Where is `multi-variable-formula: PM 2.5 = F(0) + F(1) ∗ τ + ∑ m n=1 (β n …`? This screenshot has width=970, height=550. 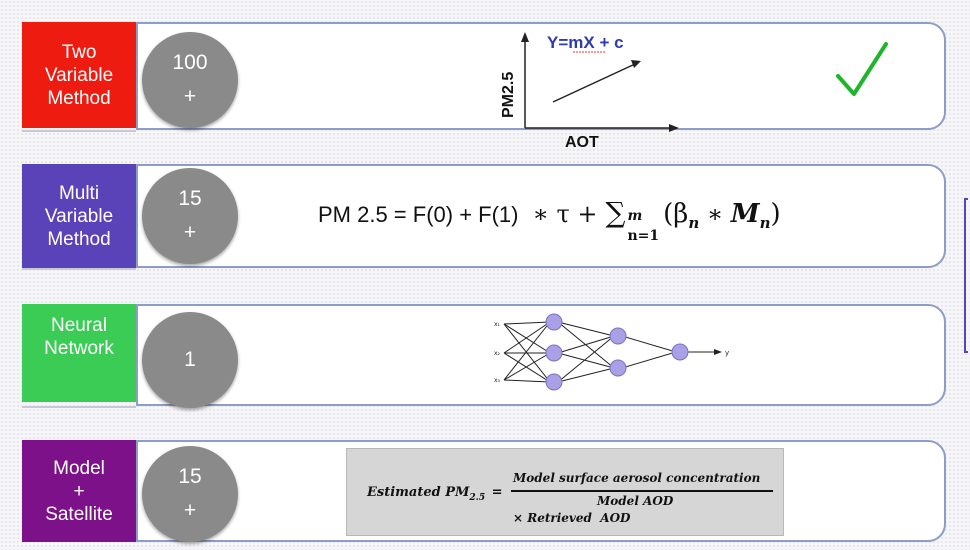 multi-variable-formula: PM 2.5 = F(0) + F(1) ∗ τ + ∑ m n=1 (β n … is located at coordinates (549, 219).